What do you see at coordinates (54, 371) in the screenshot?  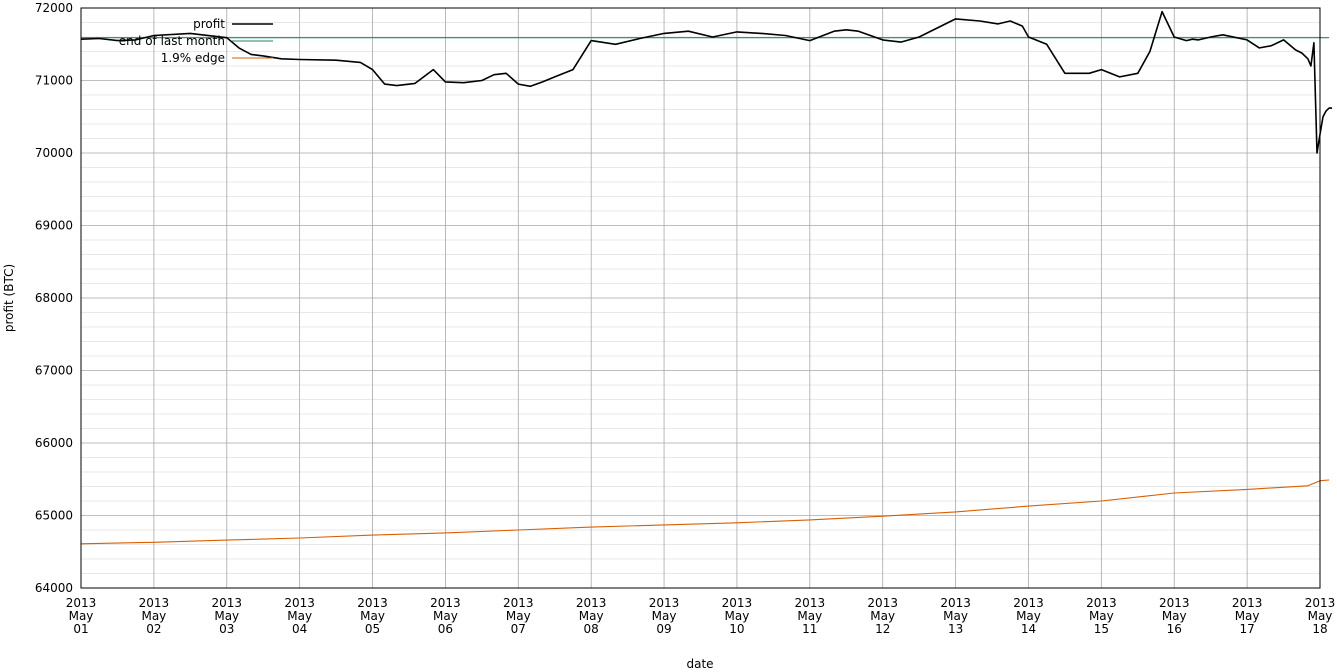 I see `y-tick-label: 67000` at bounding box center [54, 371].